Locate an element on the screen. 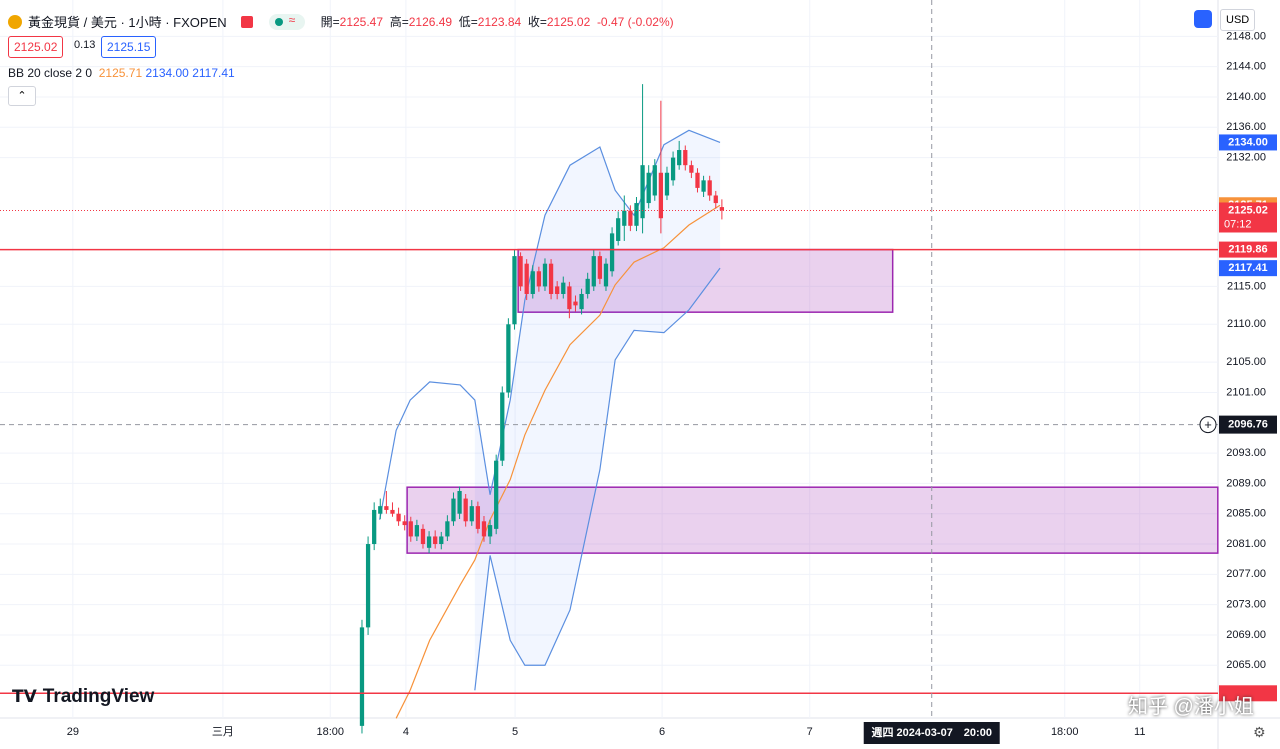 This screenshot has width=1280, height=749. currency-button: USD is located at coordinates (1238, 20).